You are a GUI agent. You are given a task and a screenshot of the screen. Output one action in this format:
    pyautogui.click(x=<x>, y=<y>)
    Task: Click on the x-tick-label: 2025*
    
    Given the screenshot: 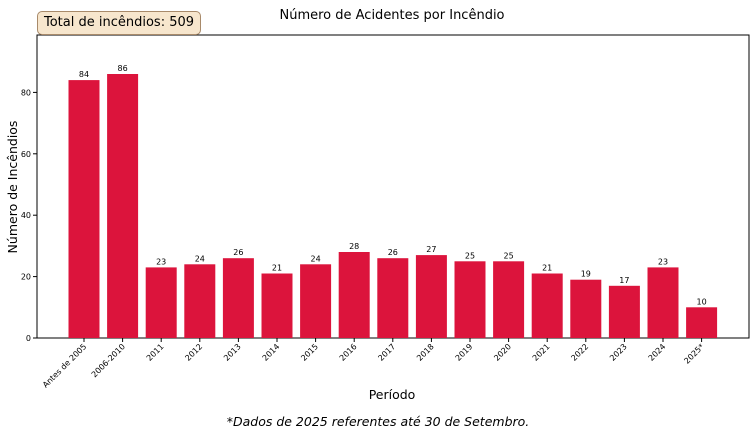 What is the action you would take?
    pyautogui.click(x=694, y=354)
    